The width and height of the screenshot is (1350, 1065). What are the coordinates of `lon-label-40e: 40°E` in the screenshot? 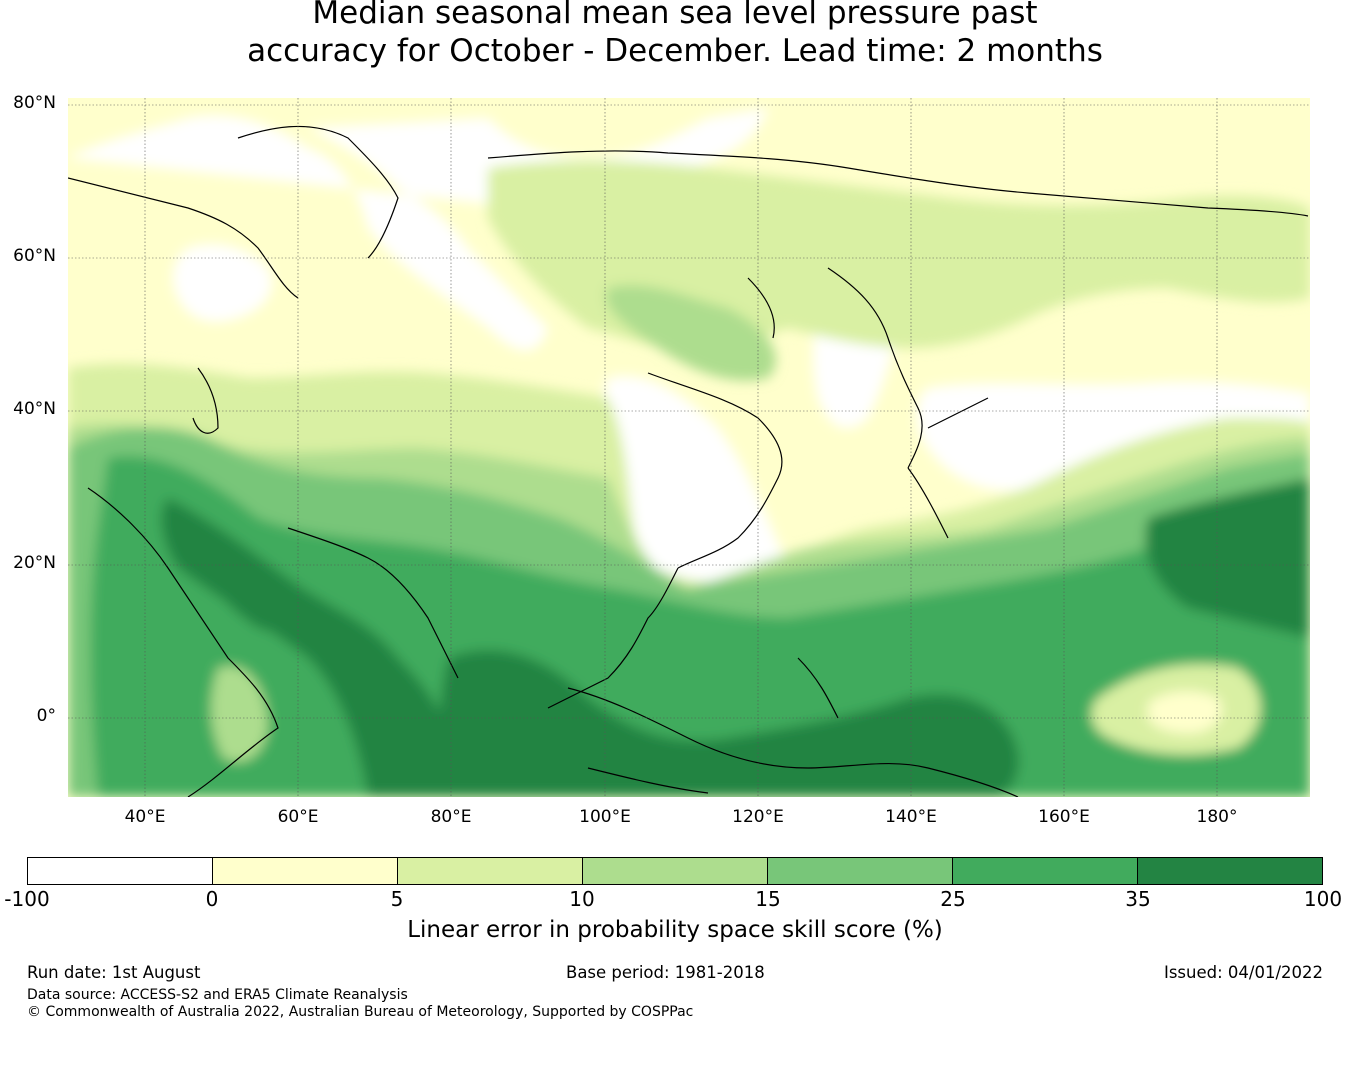 It's located at (145, 817).